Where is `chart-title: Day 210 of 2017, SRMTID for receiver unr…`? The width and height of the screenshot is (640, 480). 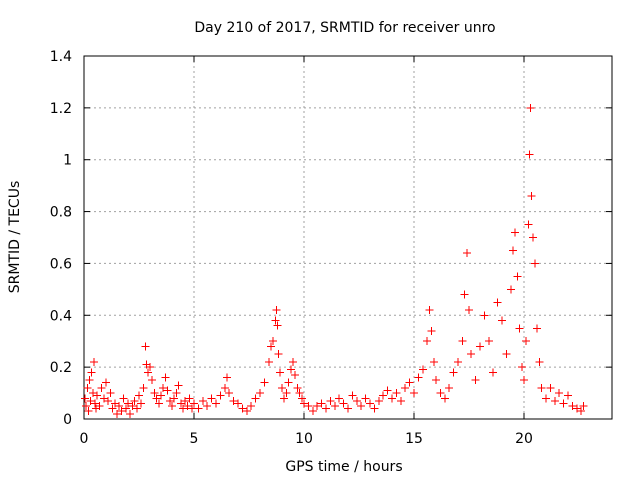 chart-title: Day 210 of 2017, SRMTID for receiver unr… is located at coordinates (344, 28).